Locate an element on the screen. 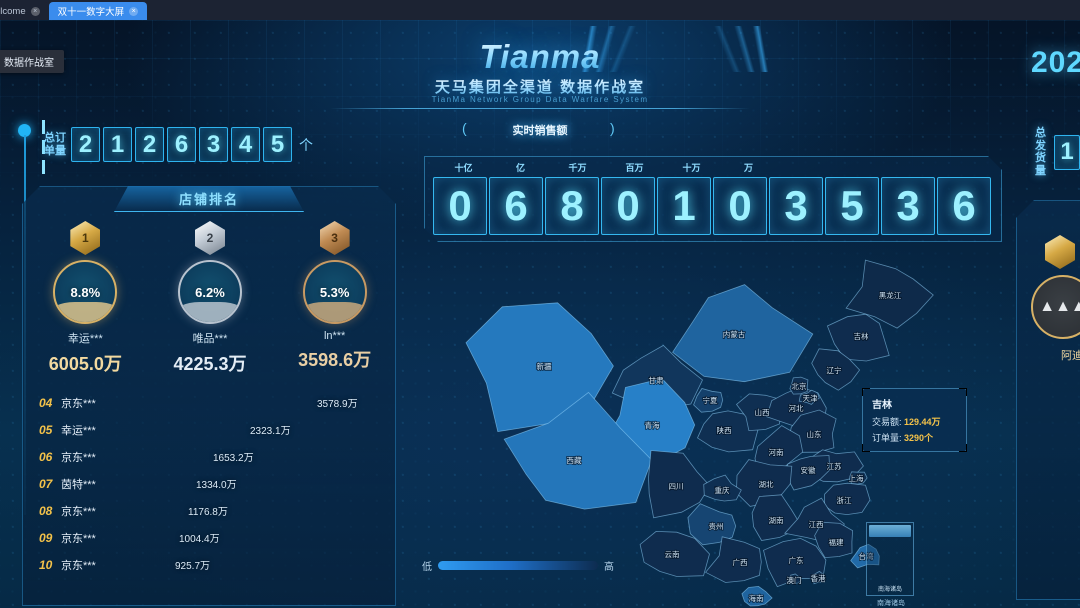 The height and width of the screenshot is (608, 1080). province-西藏 is located at coordinates (578, 450).